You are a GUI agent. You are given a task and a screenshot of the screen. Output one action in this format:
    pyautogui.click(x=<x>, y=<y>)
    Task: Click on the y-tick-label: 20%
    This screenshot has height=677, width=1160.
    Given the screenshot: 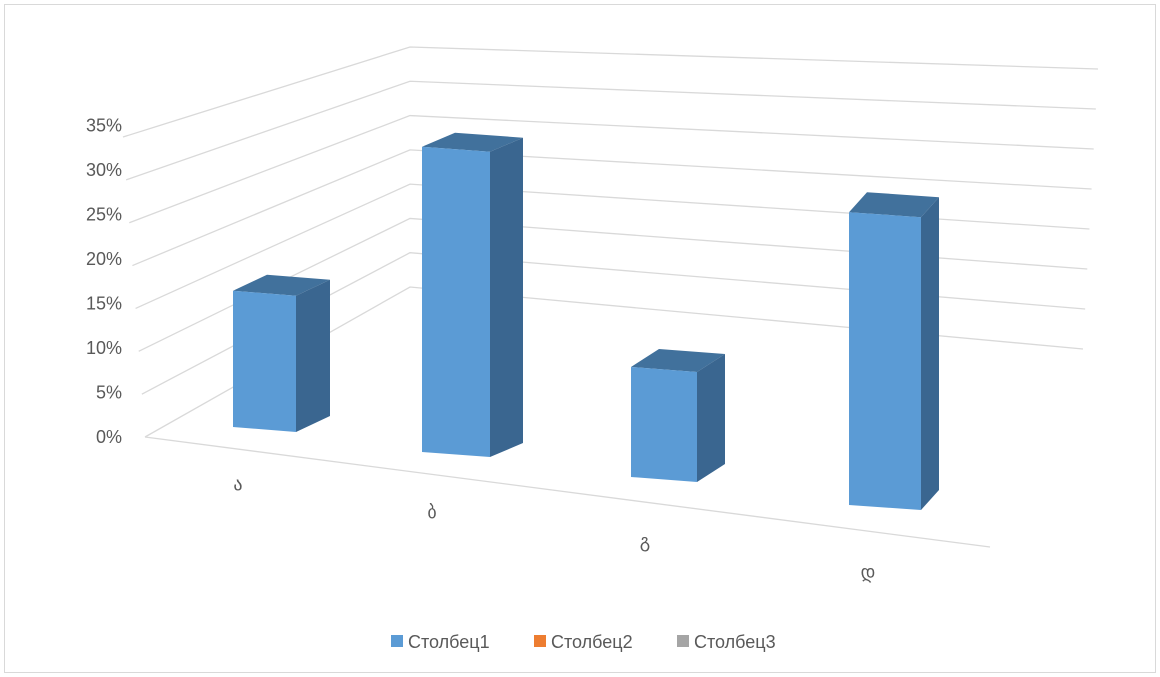 What is the action you would take?
    pyautogui.click(x=104, y=259)
    